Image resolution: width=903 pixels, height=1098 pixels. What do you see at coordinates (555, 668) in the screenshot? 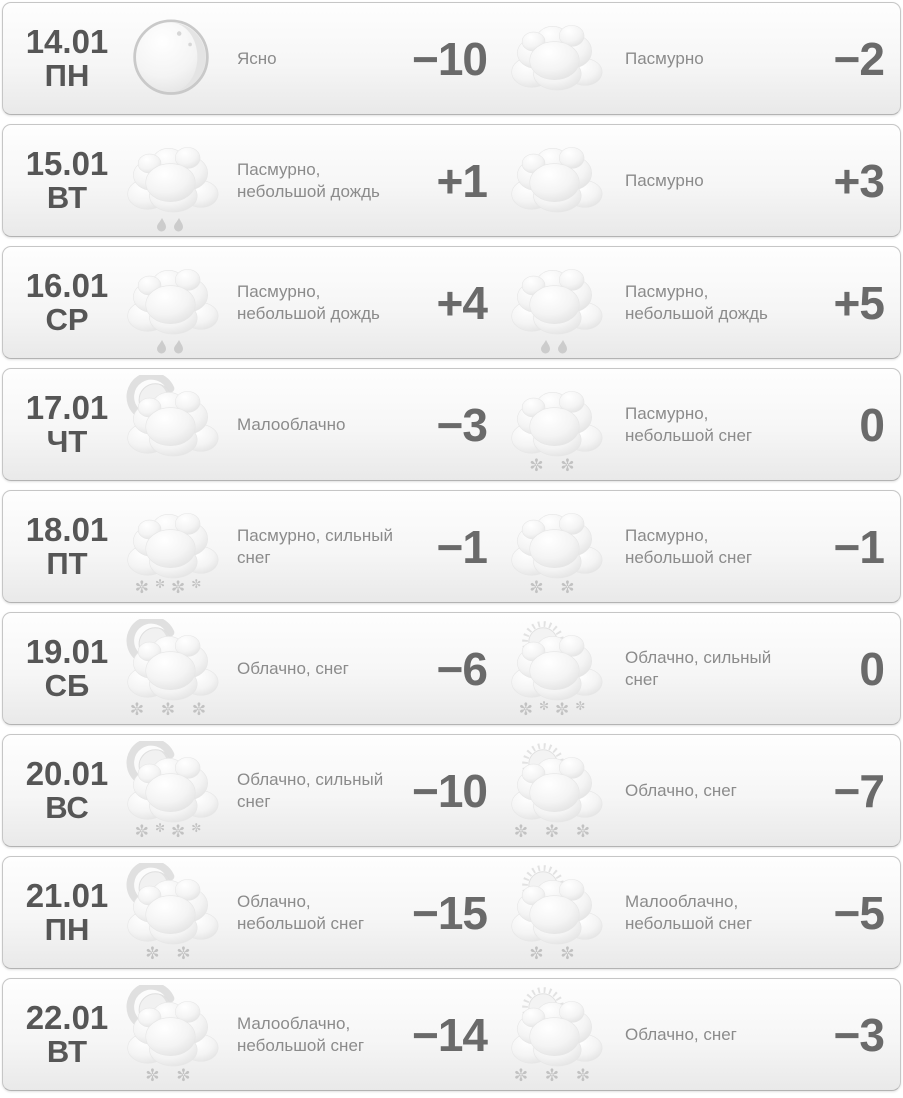
I see `sun-cloud-heavy-snow-icon: ✼✼✼✼` at bounding box center [555, 668].